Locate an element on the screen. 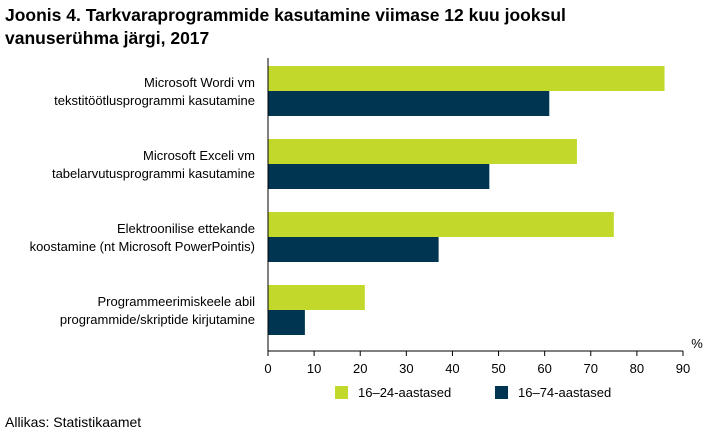  source-note: Allikas: Statistikaamet is located at coordinates (73, 422).